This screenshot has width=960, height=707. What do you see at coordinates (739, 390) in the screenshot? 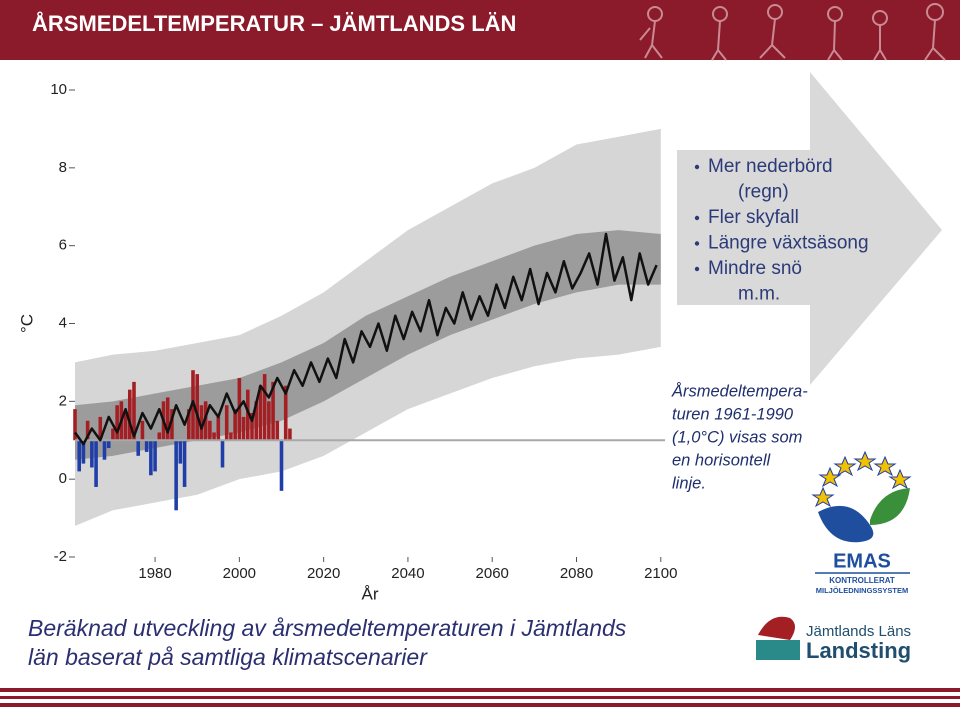
I see `note-line: Årsmedeltempera-` at bounding box center [739, 390].